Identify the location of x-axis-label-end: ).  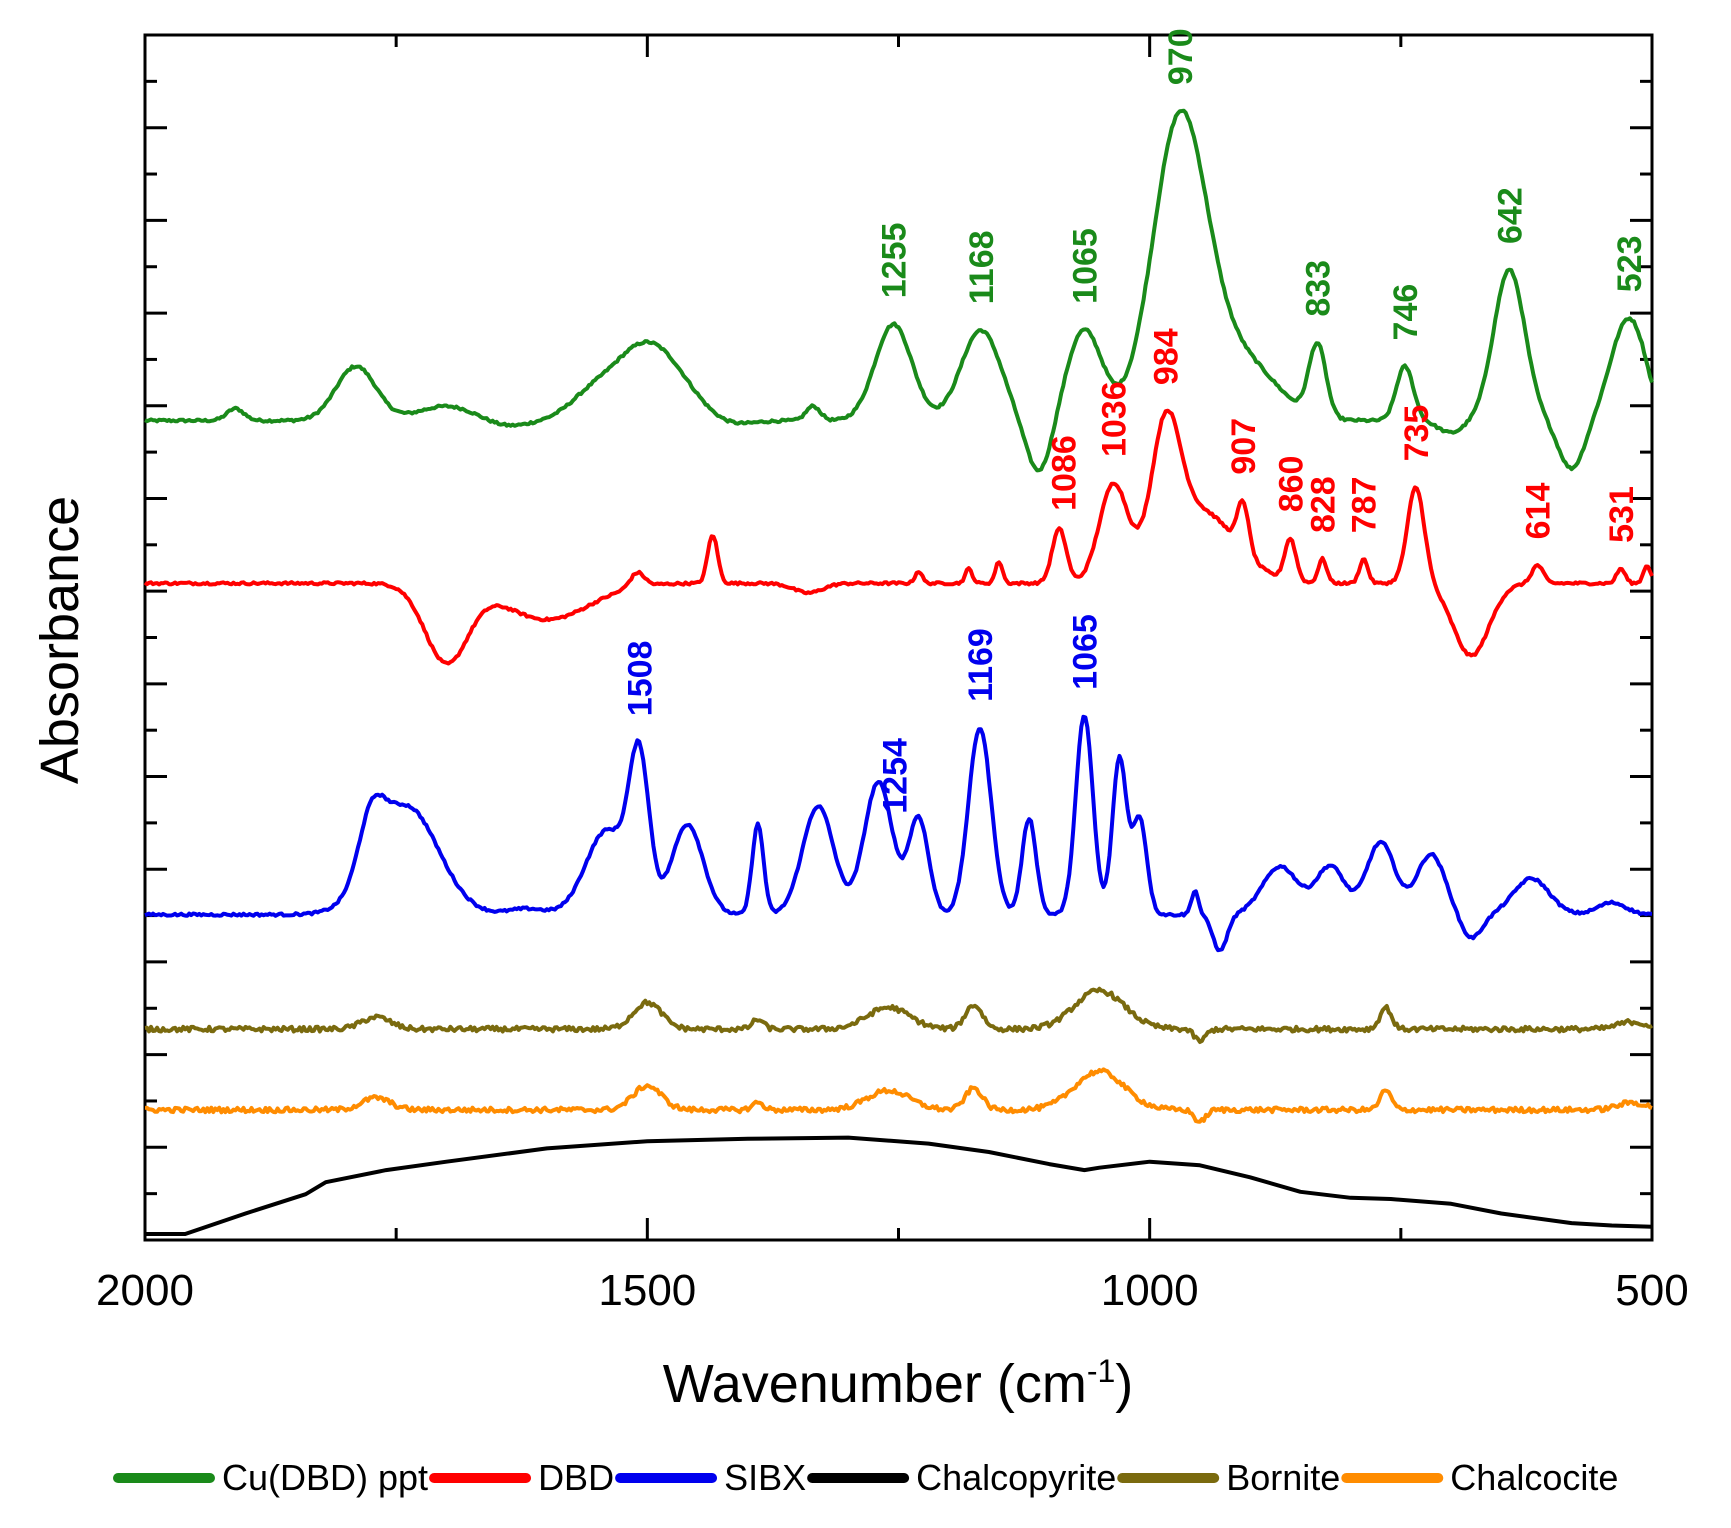
(1124, 1384).